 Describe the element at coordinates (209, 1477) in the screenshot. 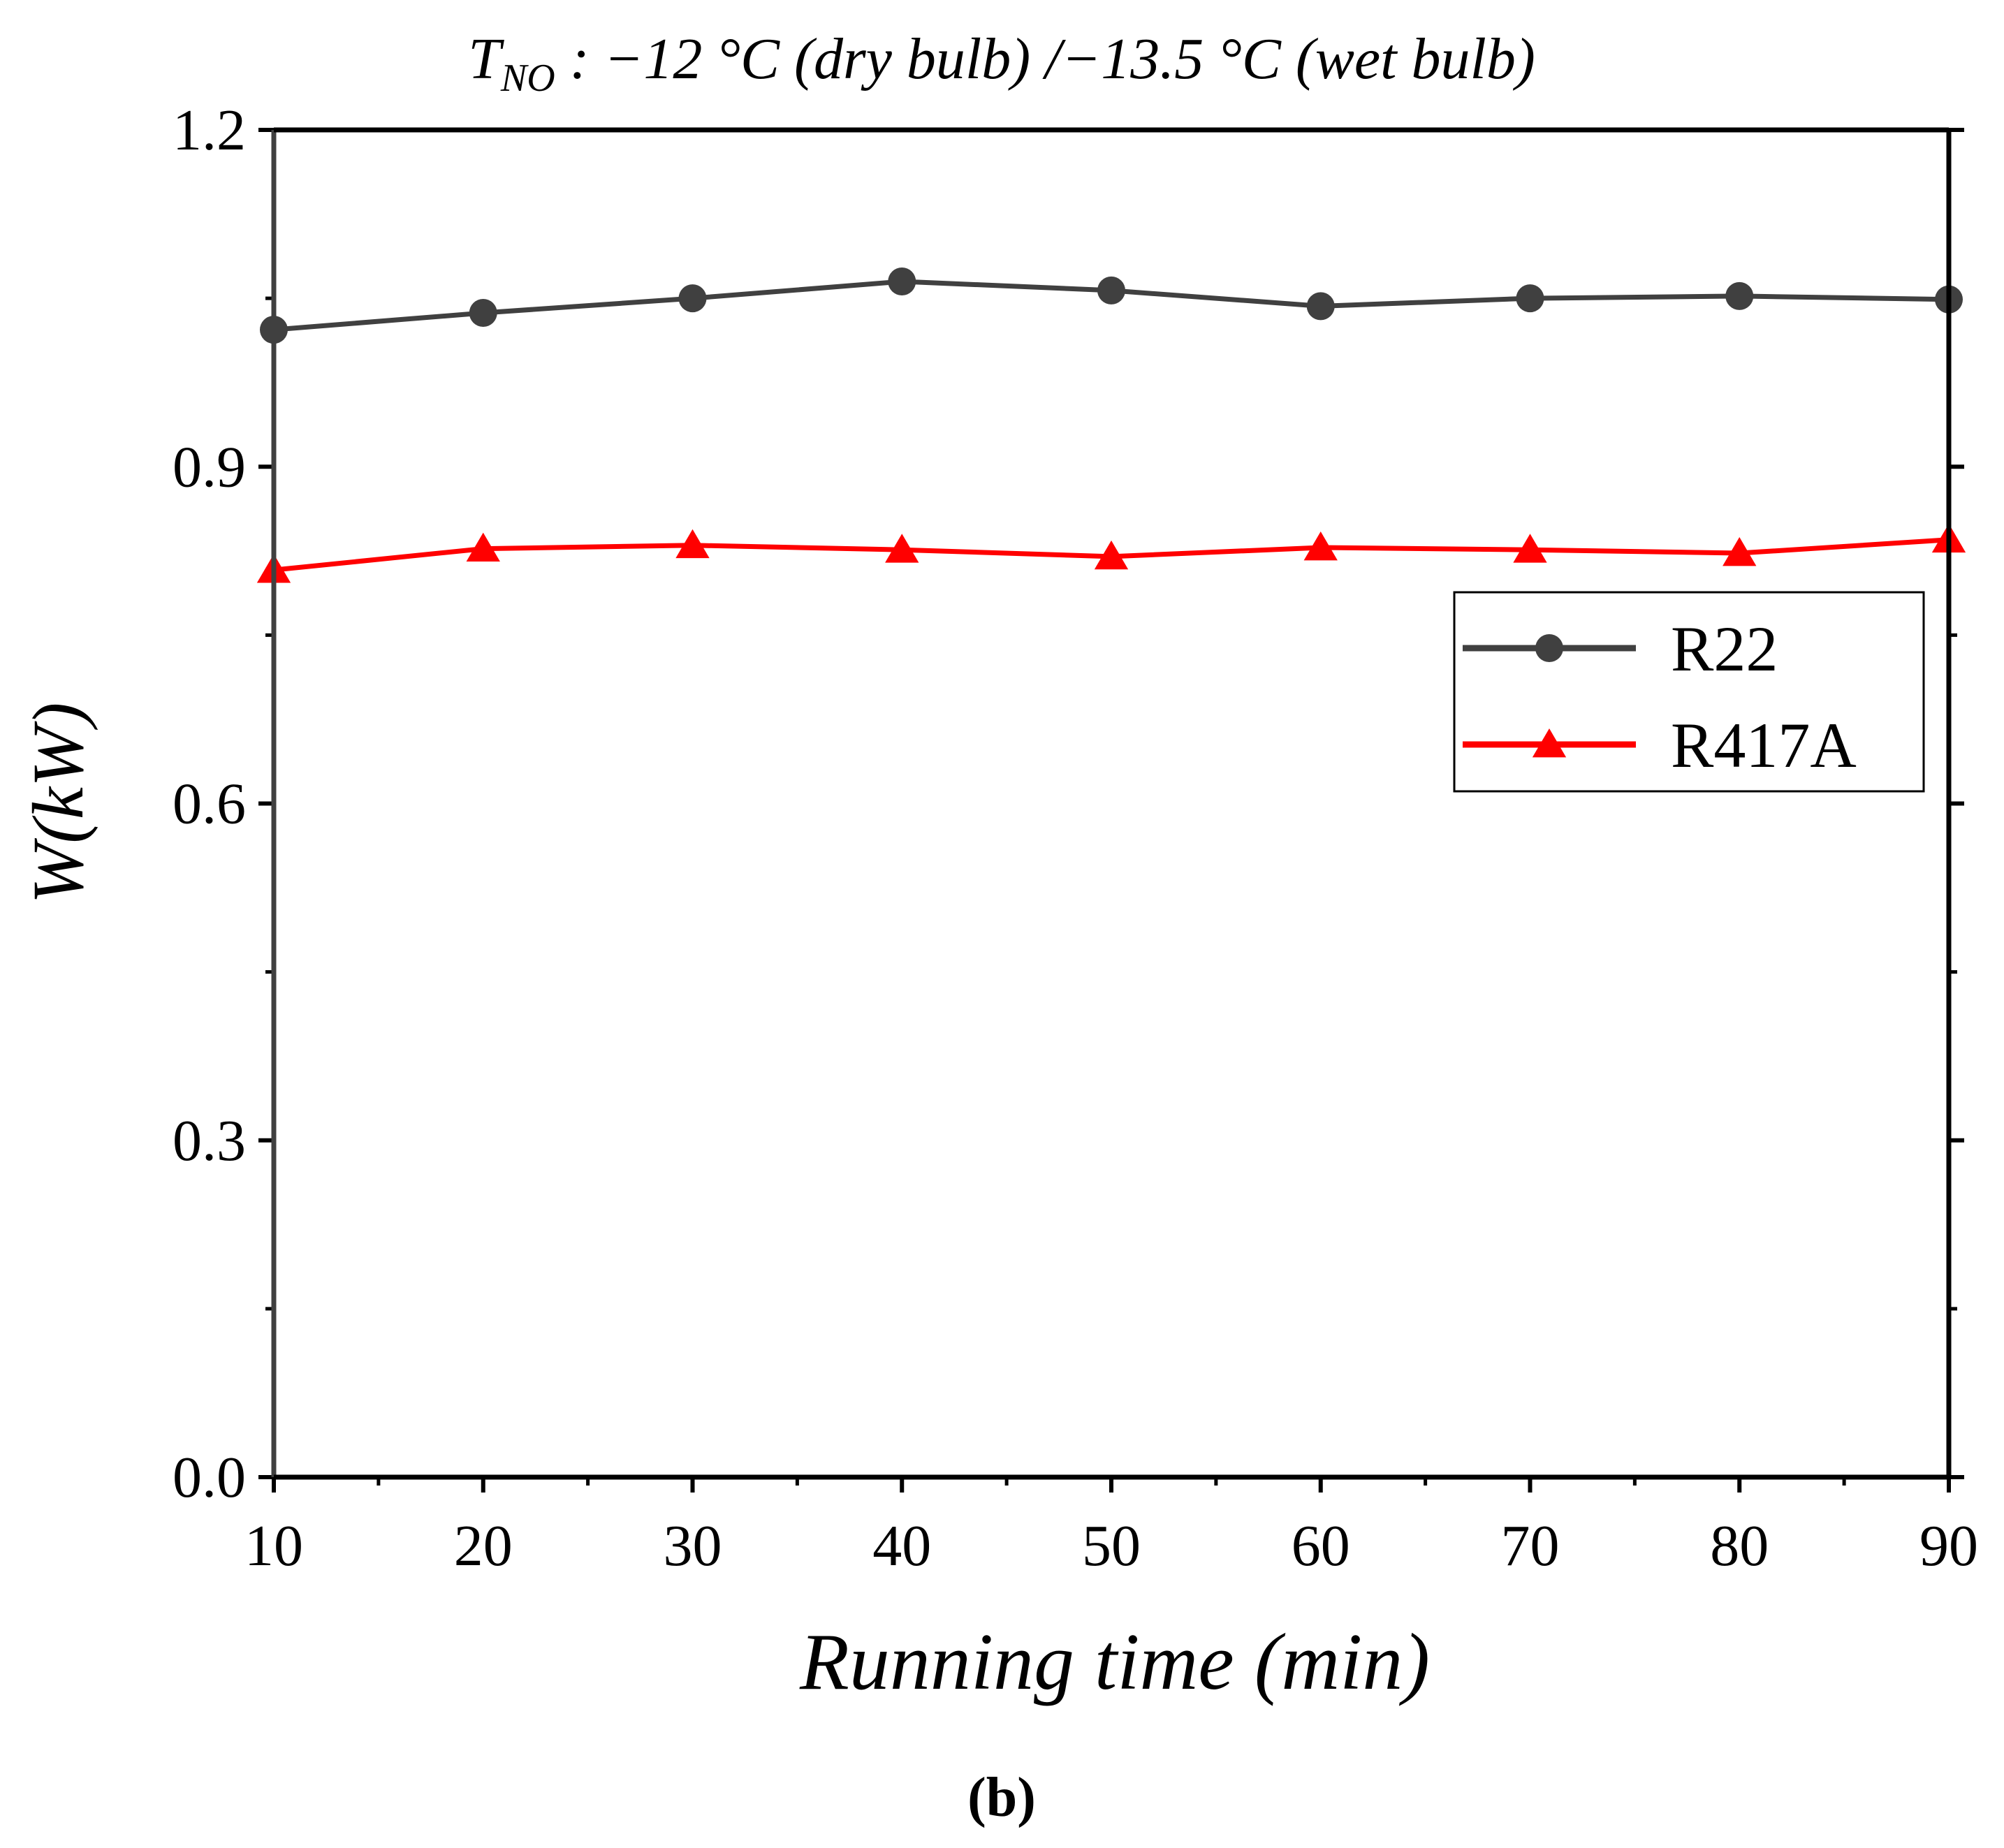

I see `y-tick-label: 0.0` at that location.